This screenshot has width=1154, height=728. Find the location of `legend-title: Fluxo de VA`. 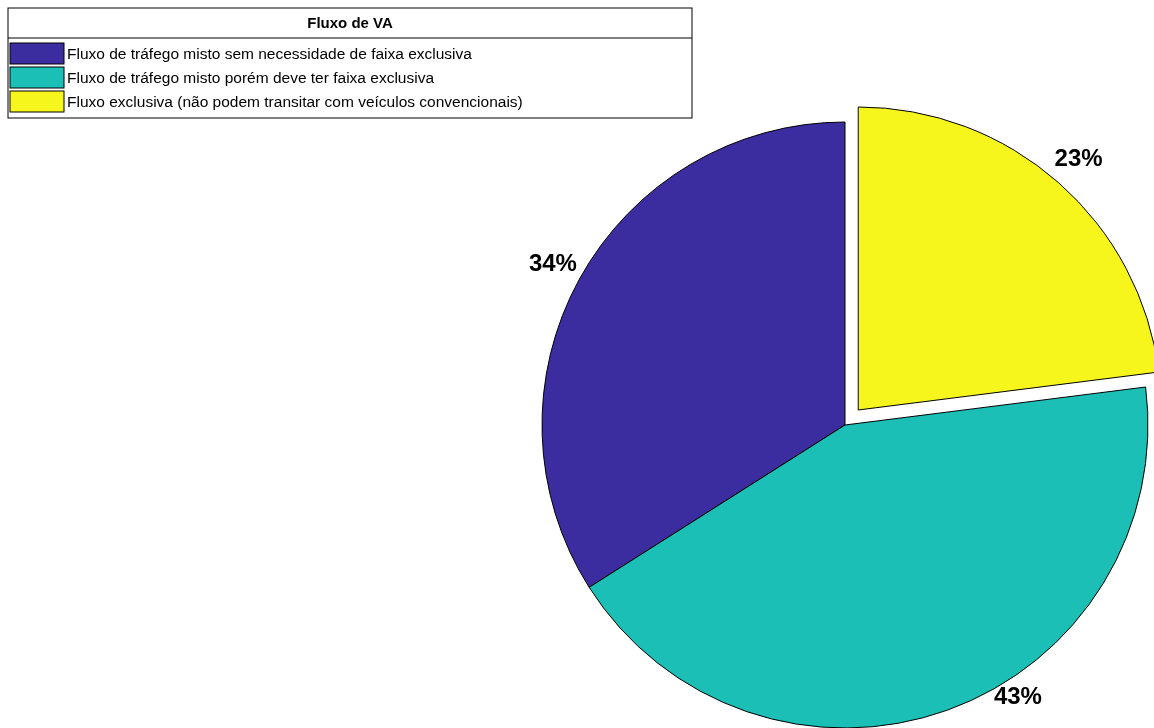

legend-title: Fluxo de VA is located at coordinates (350, 22).